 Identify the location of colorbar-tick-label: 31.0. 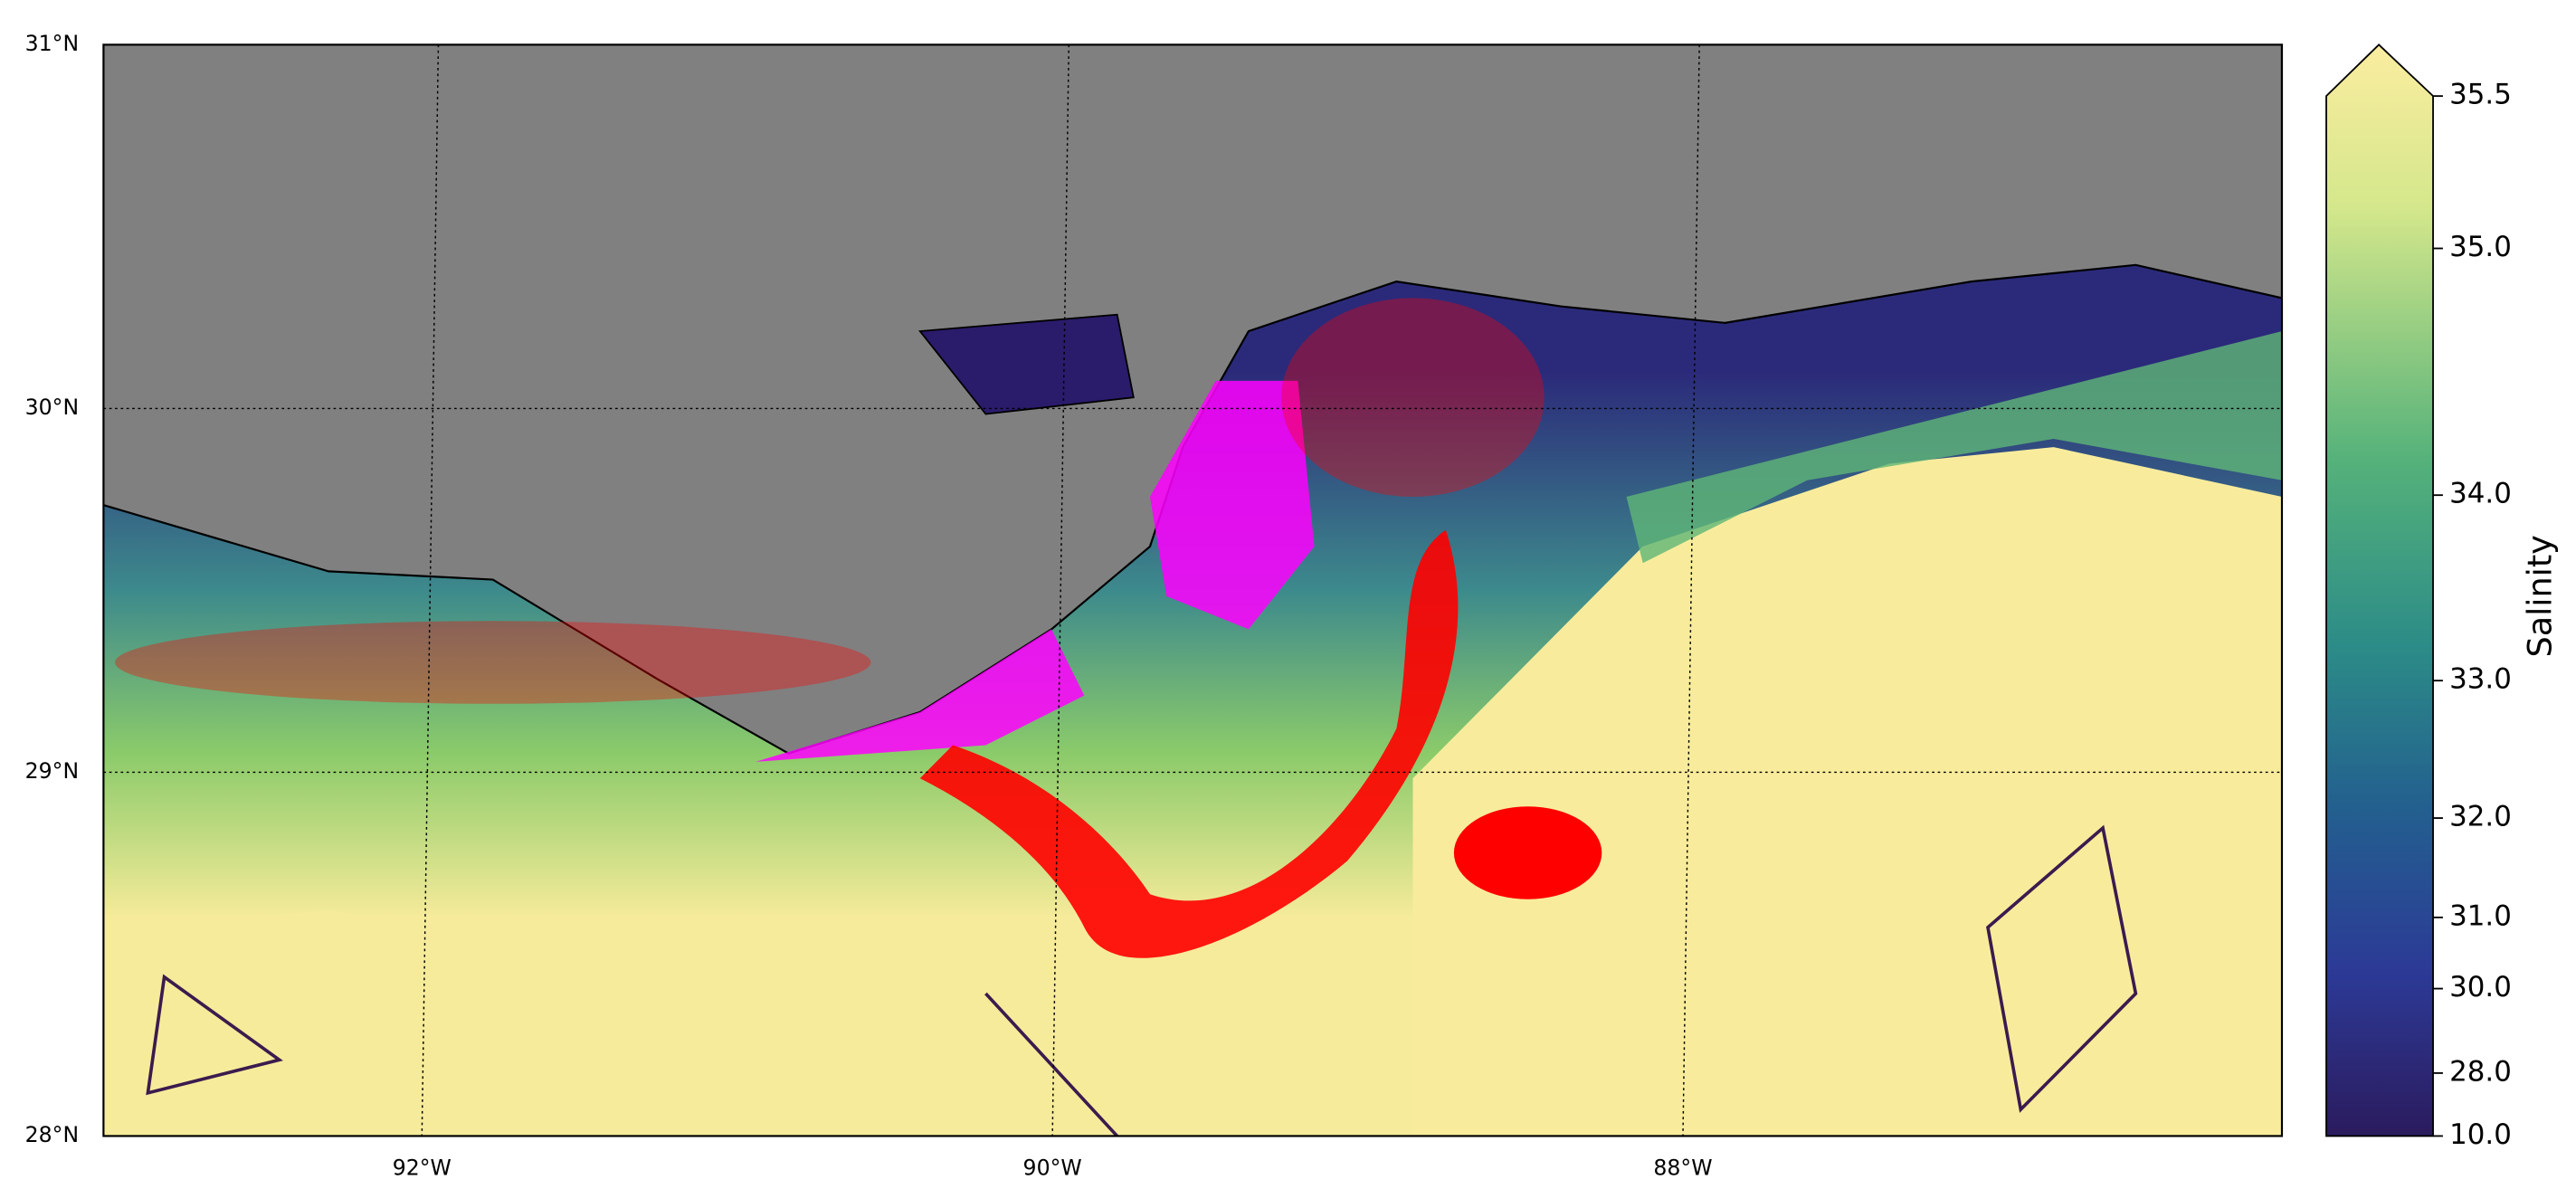
(2480, 915).